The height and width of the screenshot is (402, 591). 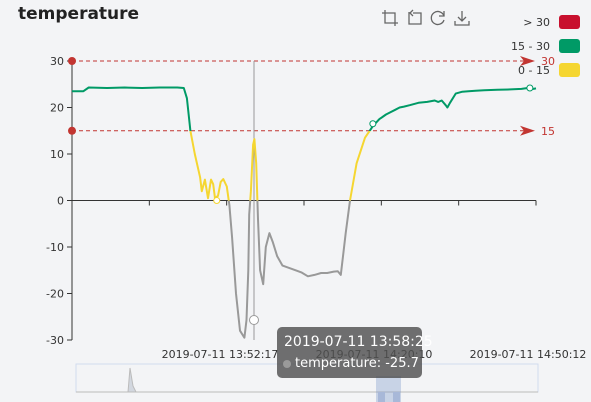 I want to click on tooltip-series-marker, so click(x=287, y=363).